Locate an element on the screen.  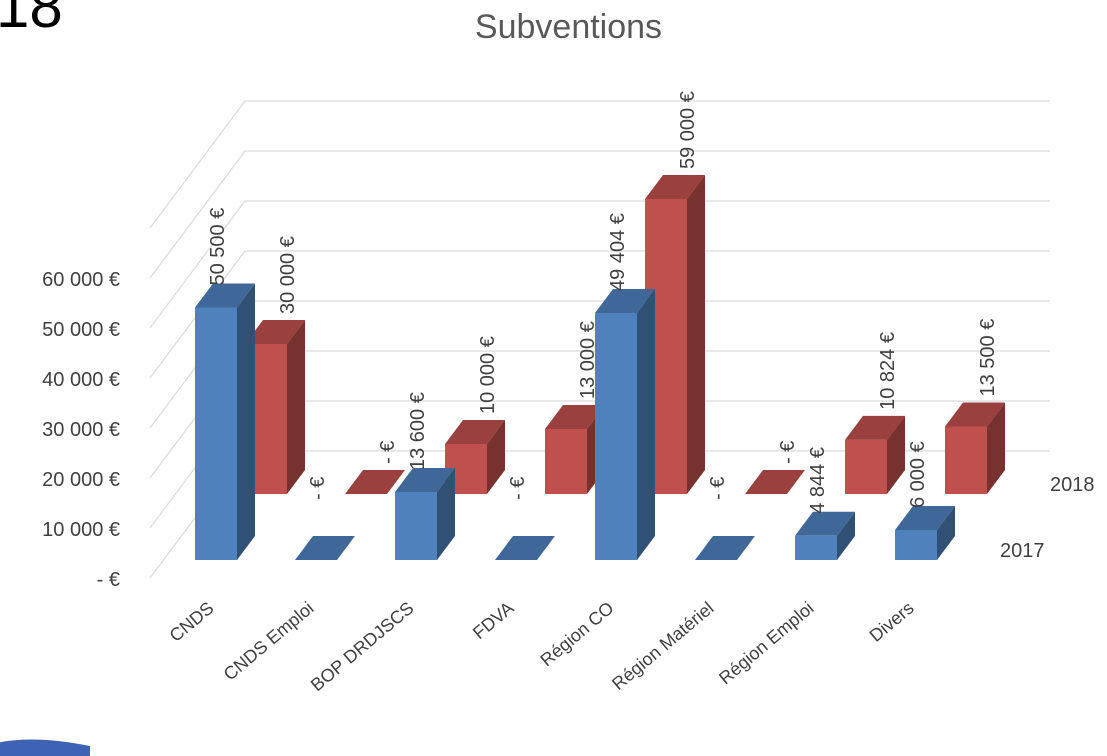
x-category-label: BOP DRDJSCS is located at coordinates (362, 646).